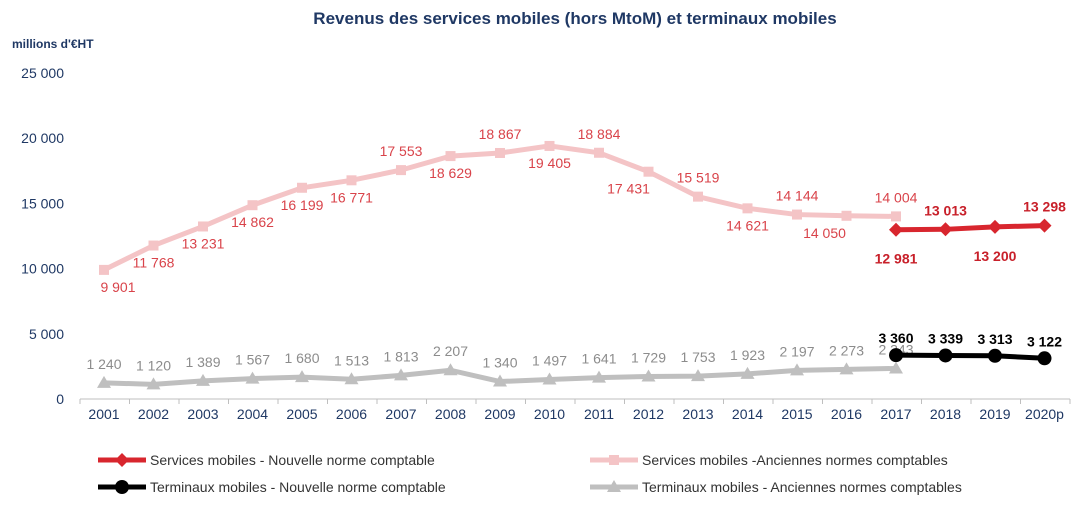  What do you see at coordinates (648, 357) in the screenshot?
I see `data-label: 1 729` at bounding box center [648, 357].